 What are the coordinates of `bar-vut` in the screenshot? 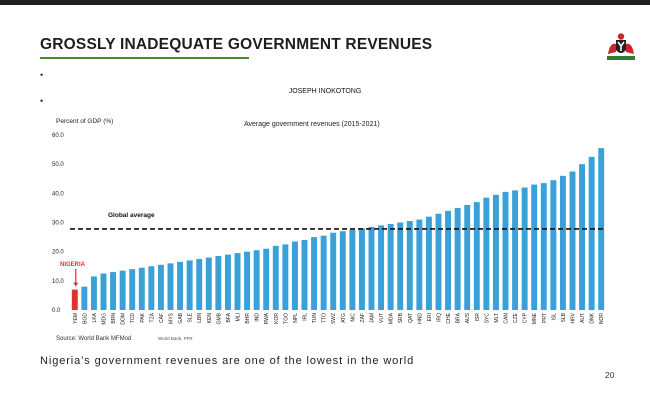 It's located at (381, 267).